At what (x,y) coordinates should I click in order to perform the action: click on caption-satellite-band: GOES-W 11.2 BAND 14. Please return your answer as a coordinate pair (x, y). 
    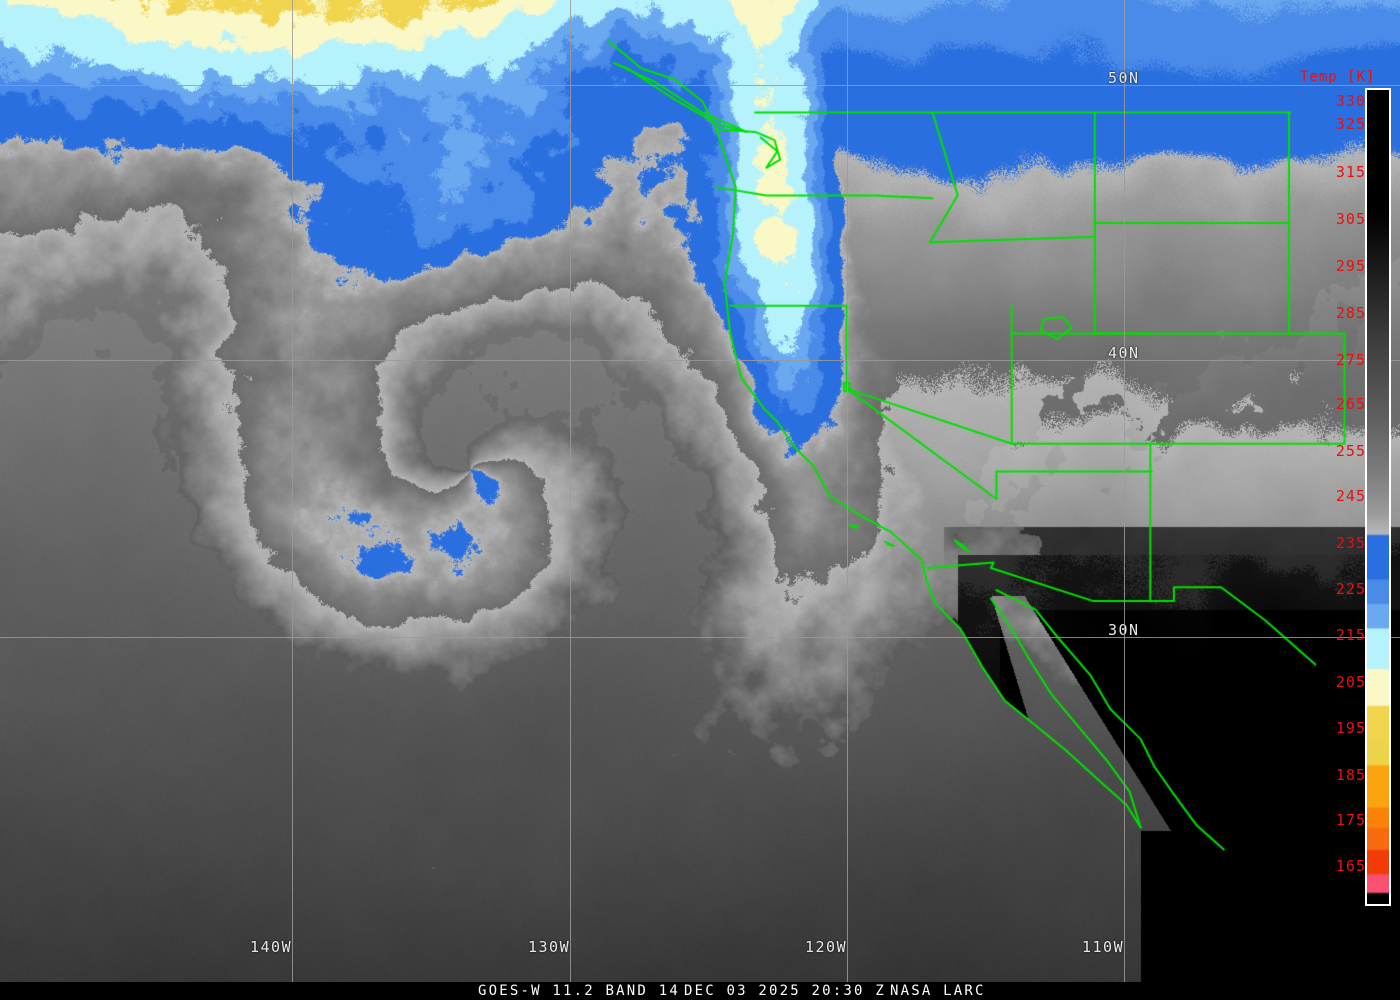
    Looking at the image, I should click on (579, 991).